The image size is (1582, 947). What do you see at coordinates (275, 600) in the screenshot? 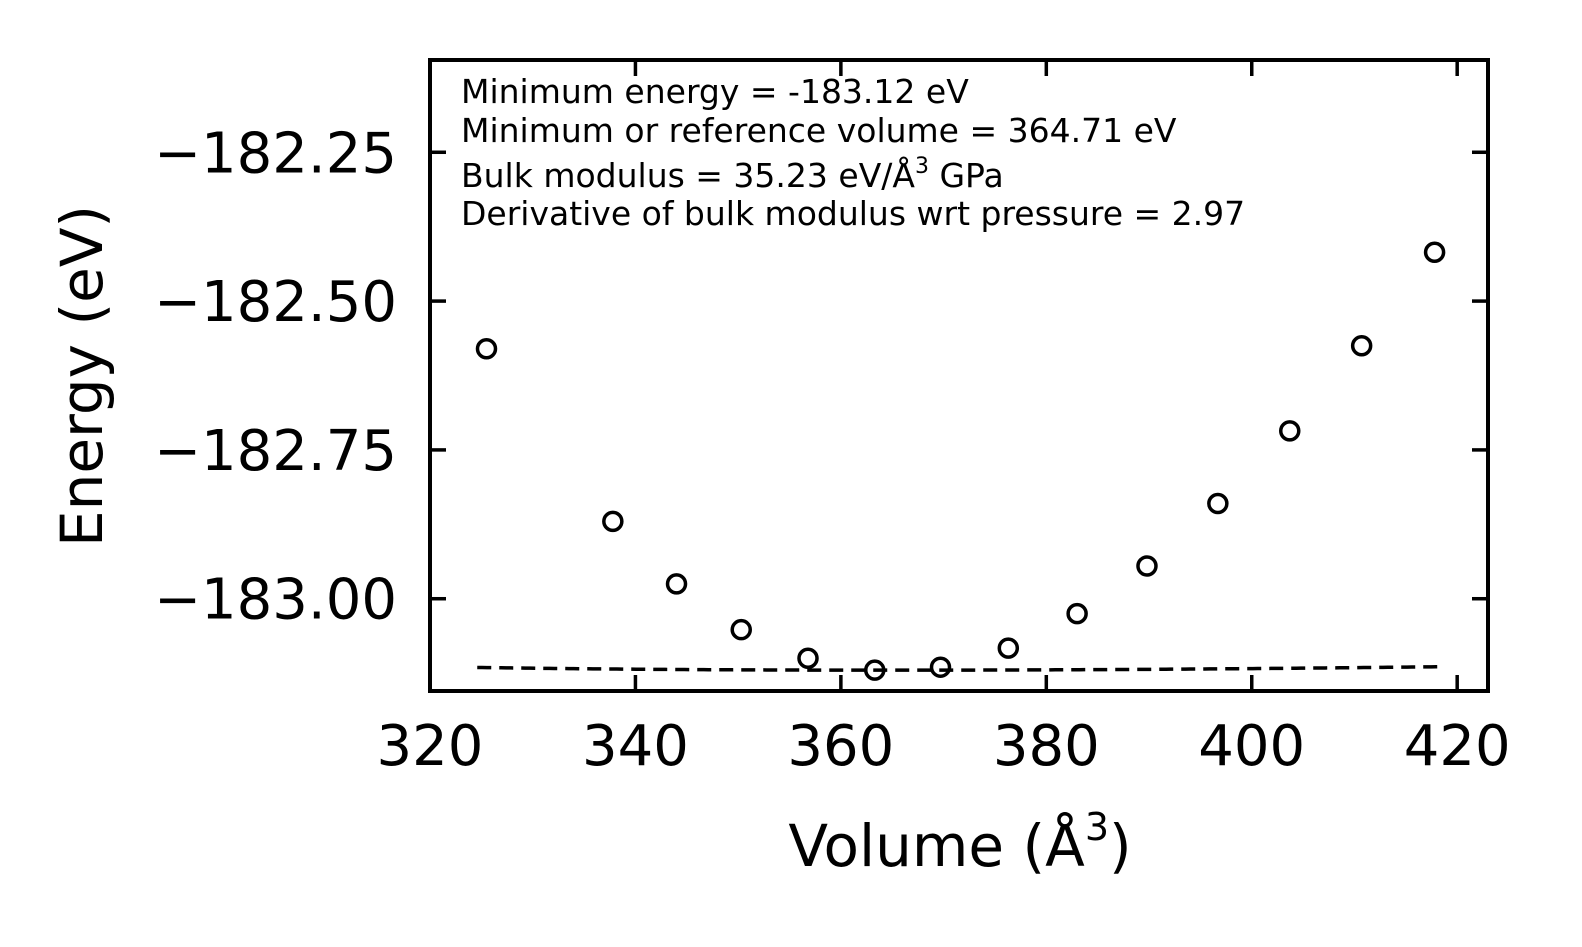
I see `y-tick-label-3: −183.00` at bounding box center [275, 600].